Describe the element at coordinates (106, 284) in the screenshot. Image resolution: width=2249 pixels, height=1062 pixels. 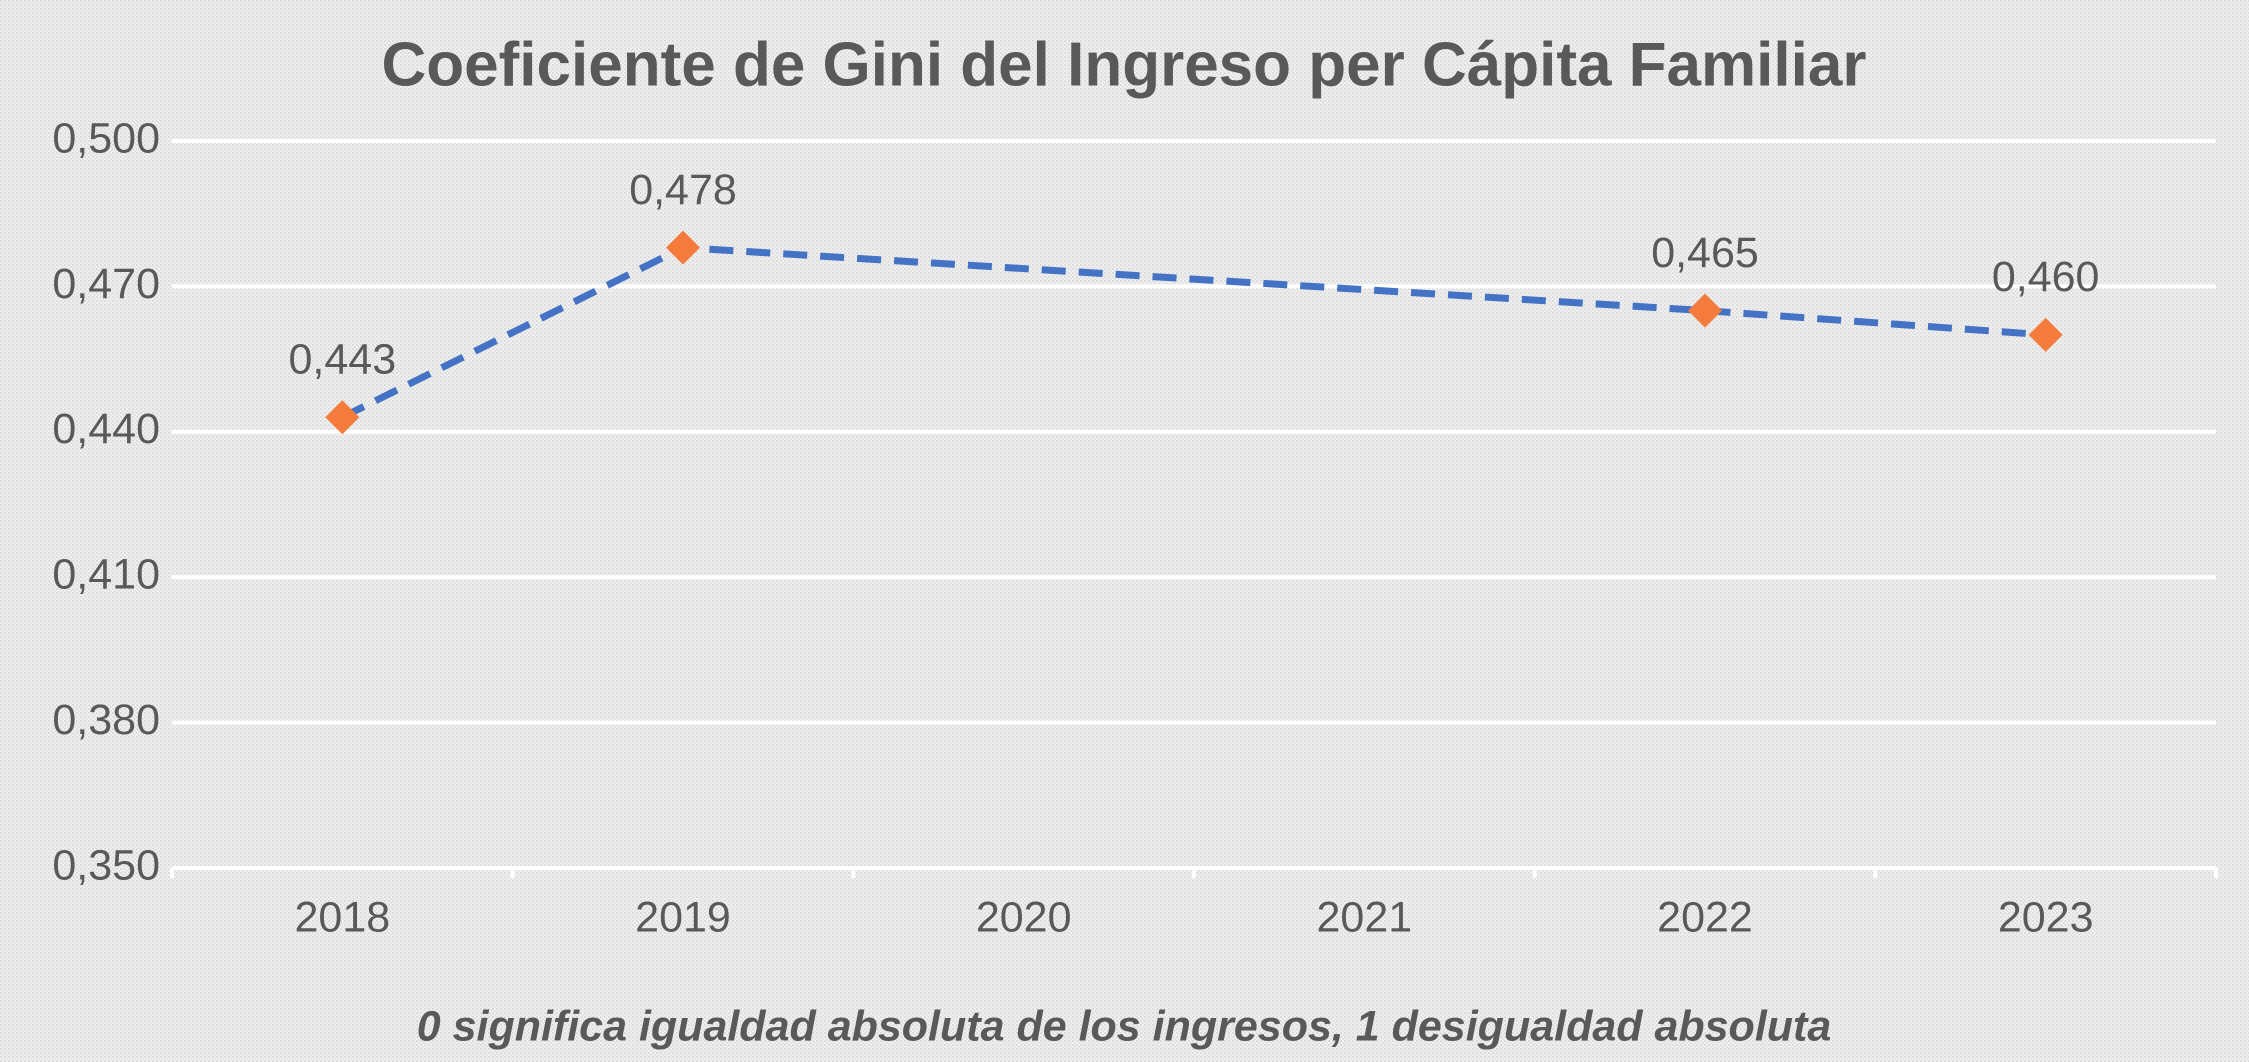
I see `y-tick-label: 0,470` at that location.